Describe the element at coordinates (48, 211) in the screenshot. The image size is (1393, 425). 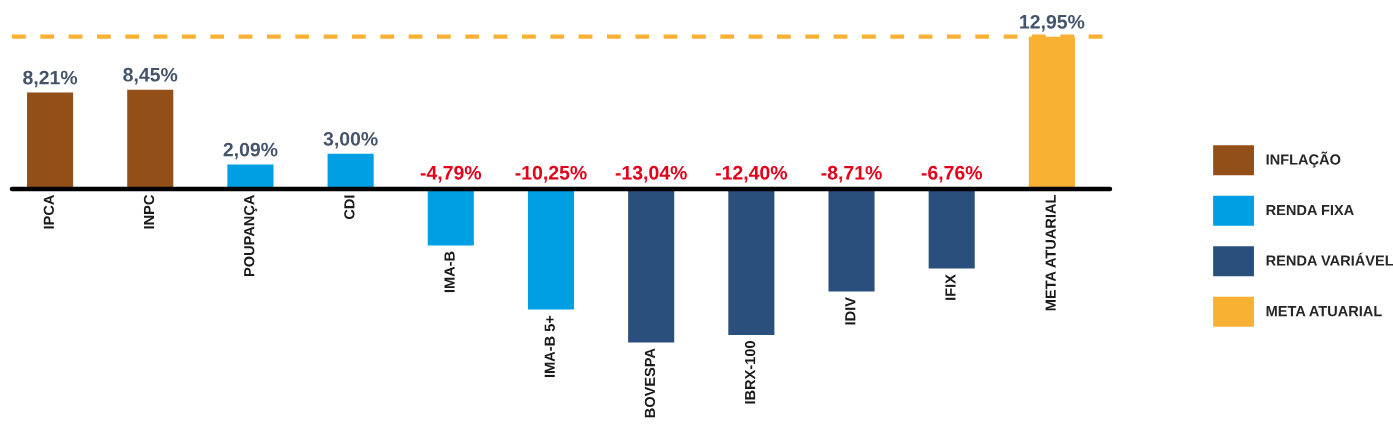
I see `x-tick-label: IPCA` at that location.